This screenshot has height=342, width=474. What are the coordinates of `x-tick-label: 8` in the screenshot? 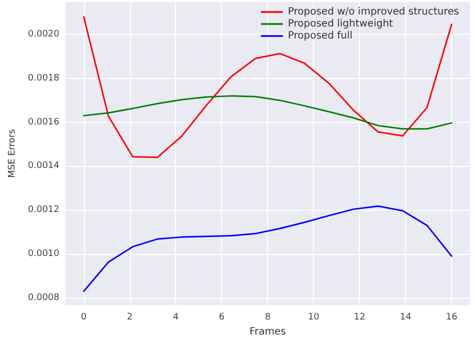 It's located at (267, 317).